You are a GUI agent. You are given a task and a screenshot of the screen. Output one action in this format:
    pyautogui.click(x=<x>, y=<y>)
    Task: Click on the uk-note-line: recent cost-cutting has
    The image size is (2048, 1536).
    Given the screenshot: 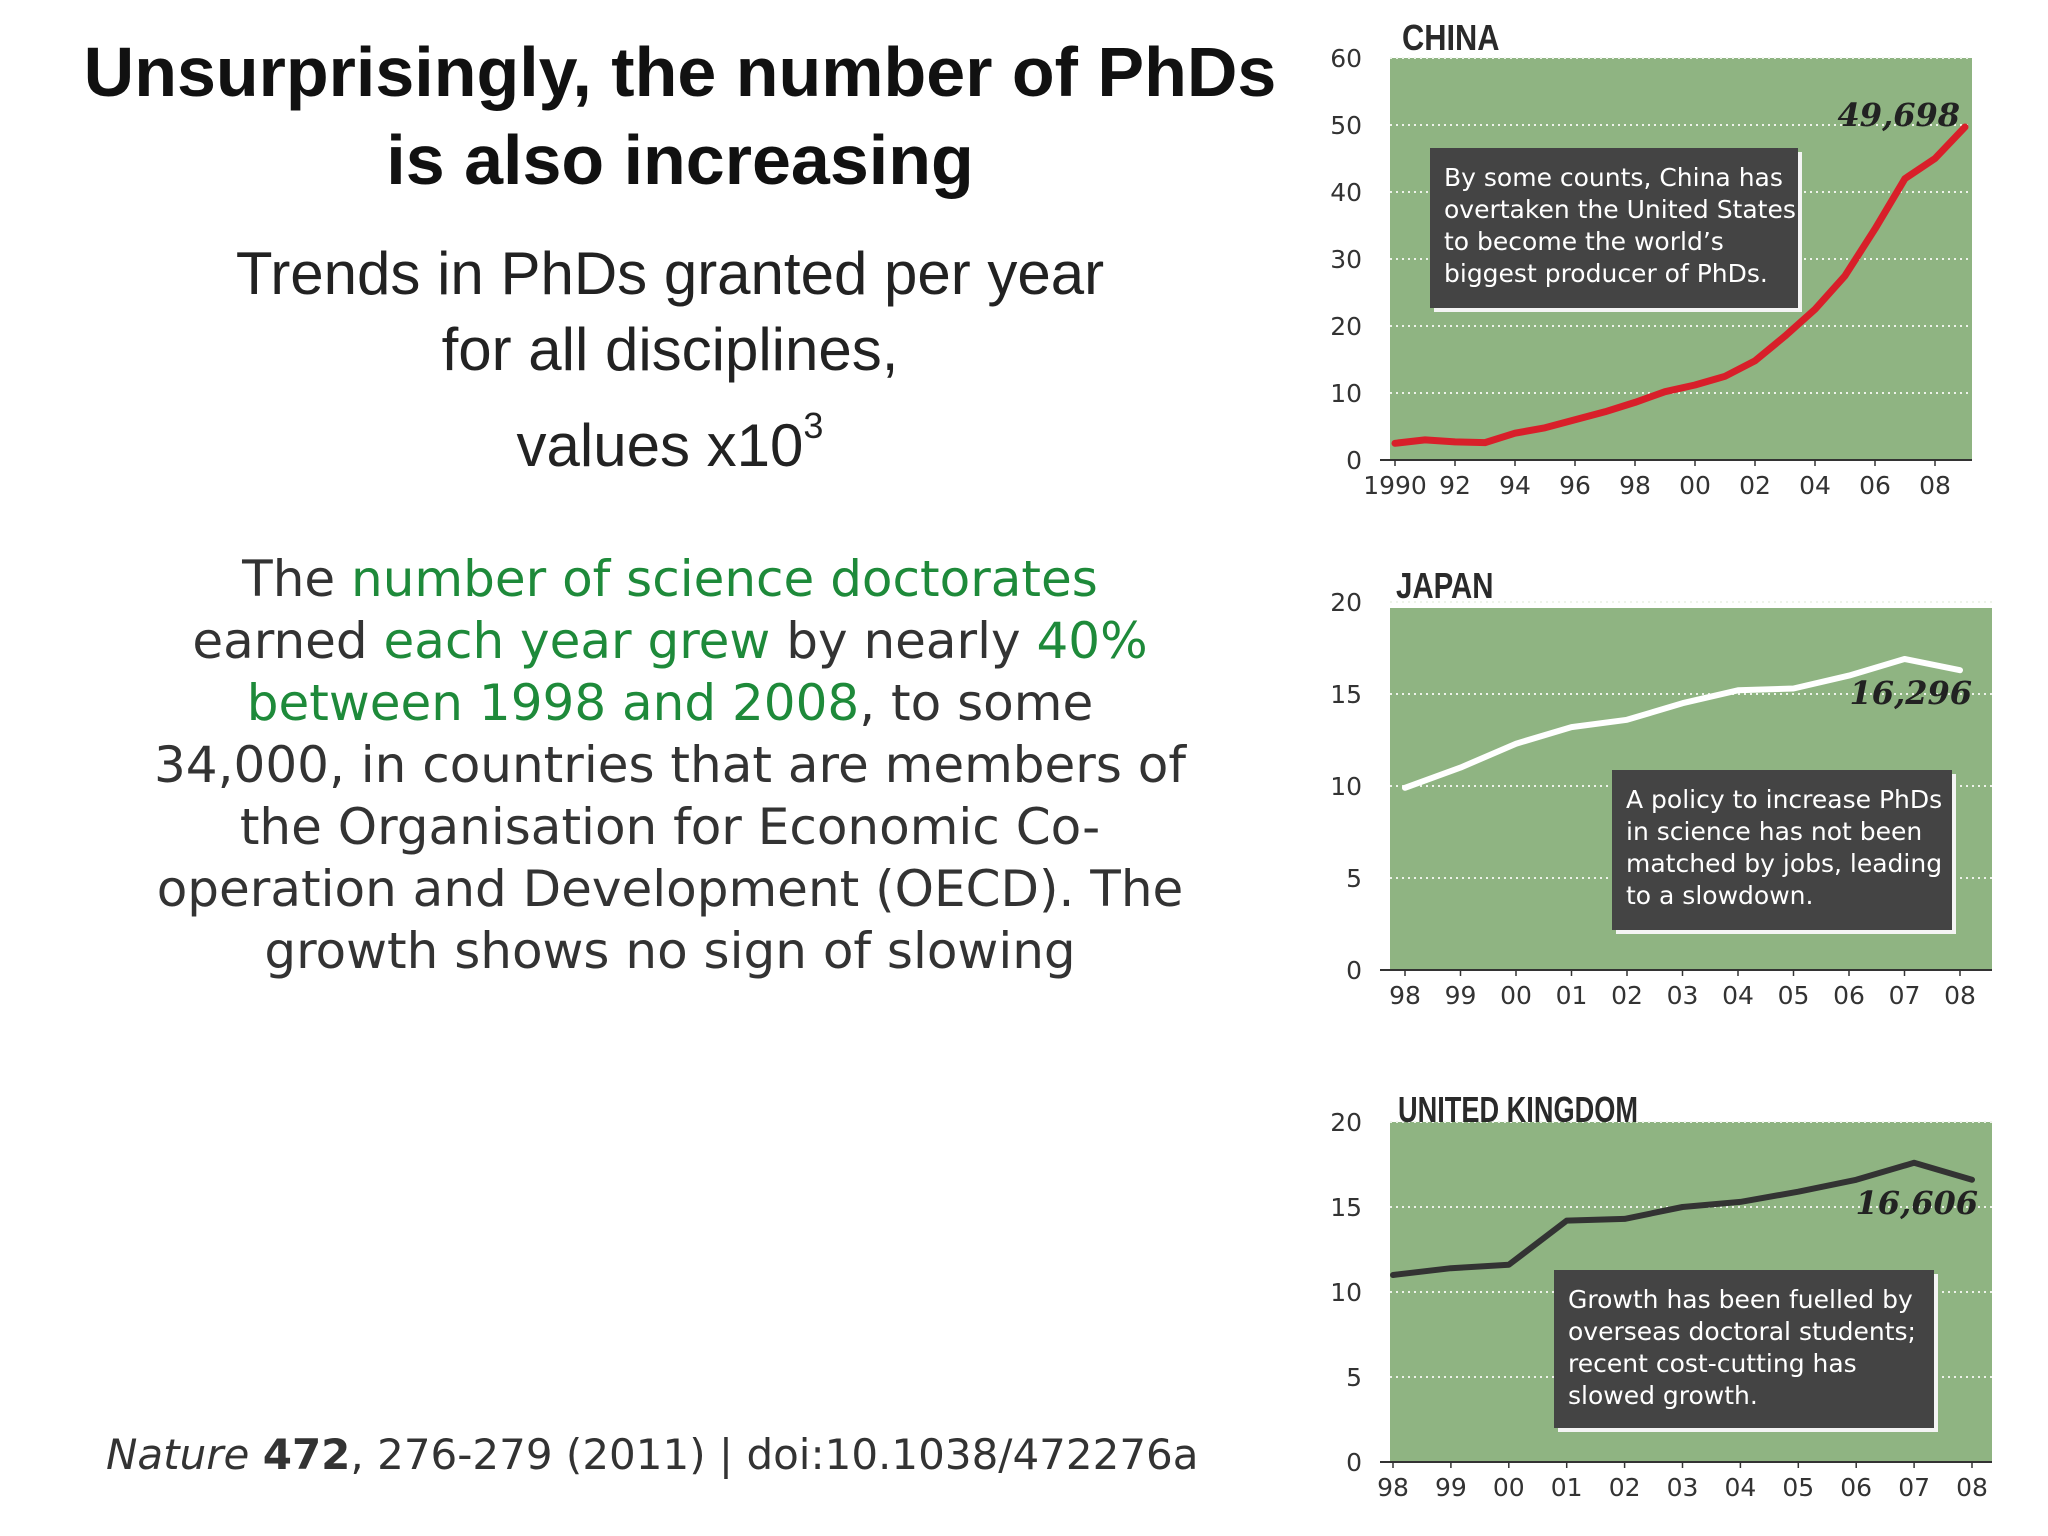 What is the action you would take?
    pyautogui.click(x=1712, y=1363)
    